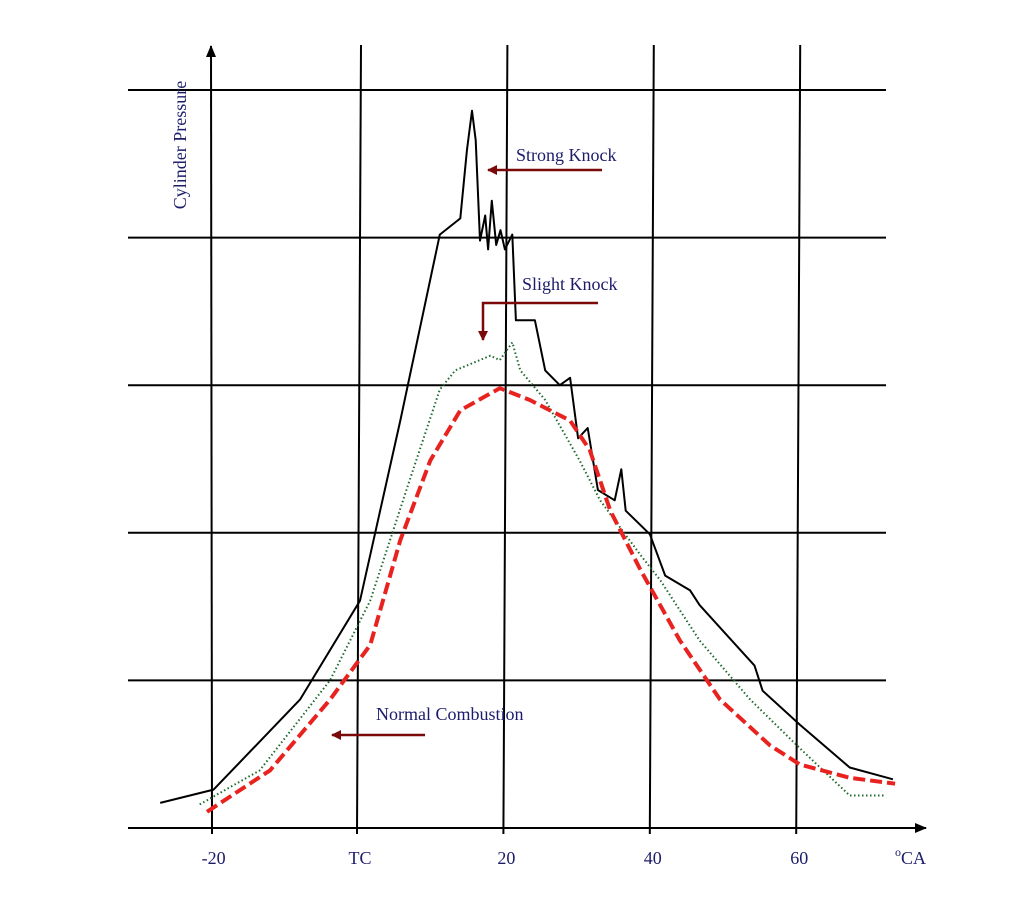 This screenshot has width=1024, height=901. I want to click on x-tick-label: TC, so click(359, 858).